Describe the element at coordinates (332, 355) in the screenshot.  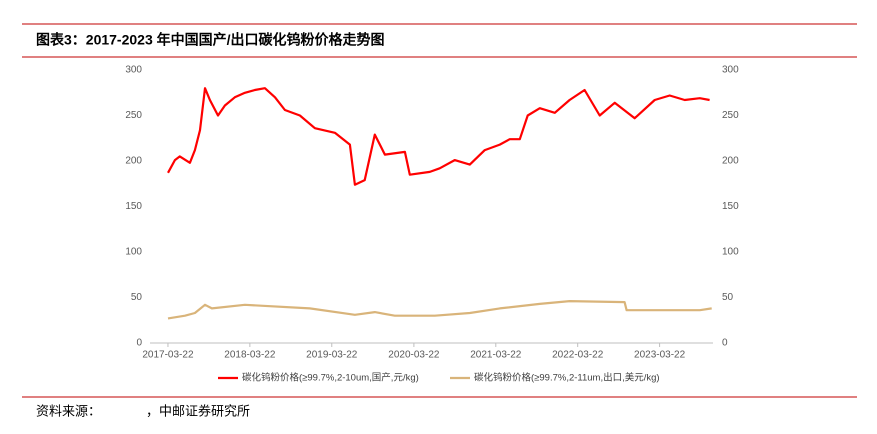
I see `x-tick-label: 2019-03-22` at that location.